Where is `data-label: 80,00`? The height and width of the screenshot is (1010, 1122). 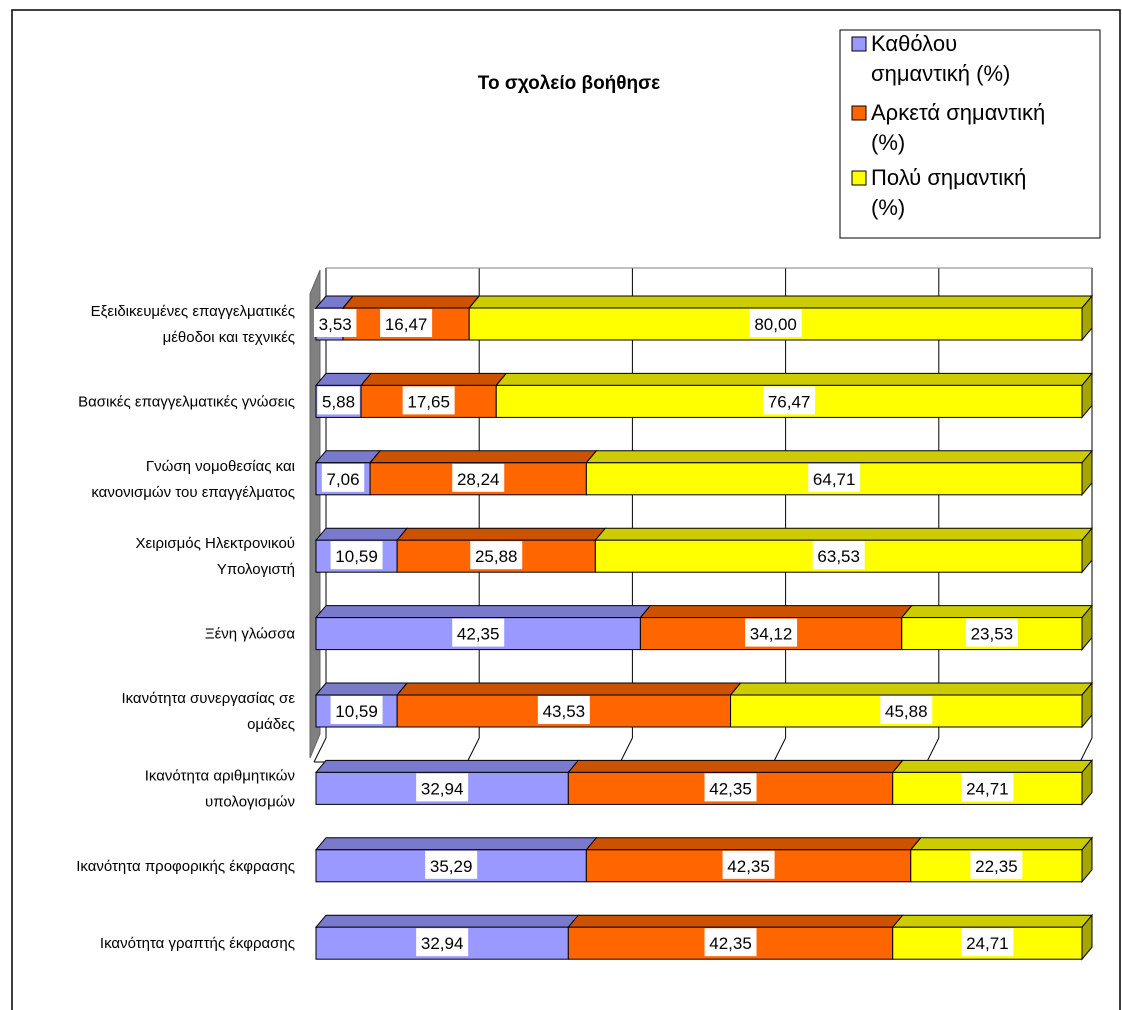
data-label: 80,00 is located at coordinates (775, 323).